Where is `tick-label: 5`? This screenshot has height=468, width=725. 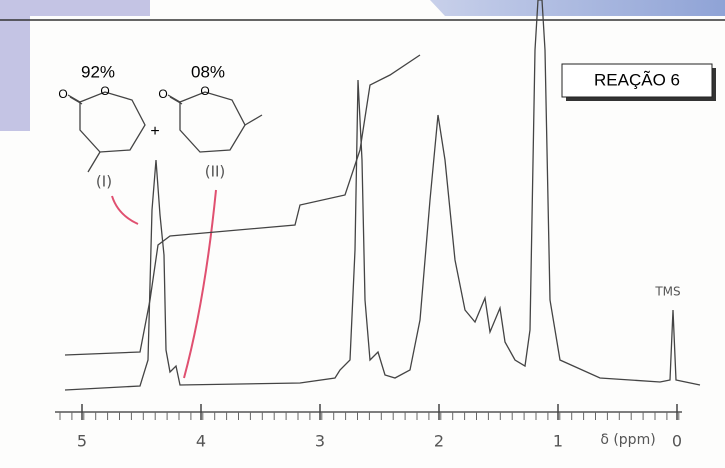
tick-label: 5 is located at coordinates (82, 441).